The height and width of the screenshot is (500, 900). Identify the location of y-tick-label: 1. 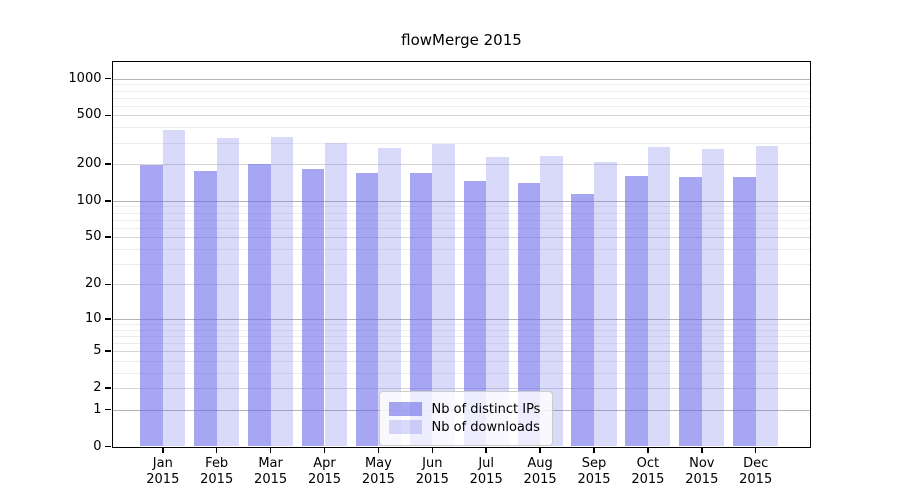
(97, 409).